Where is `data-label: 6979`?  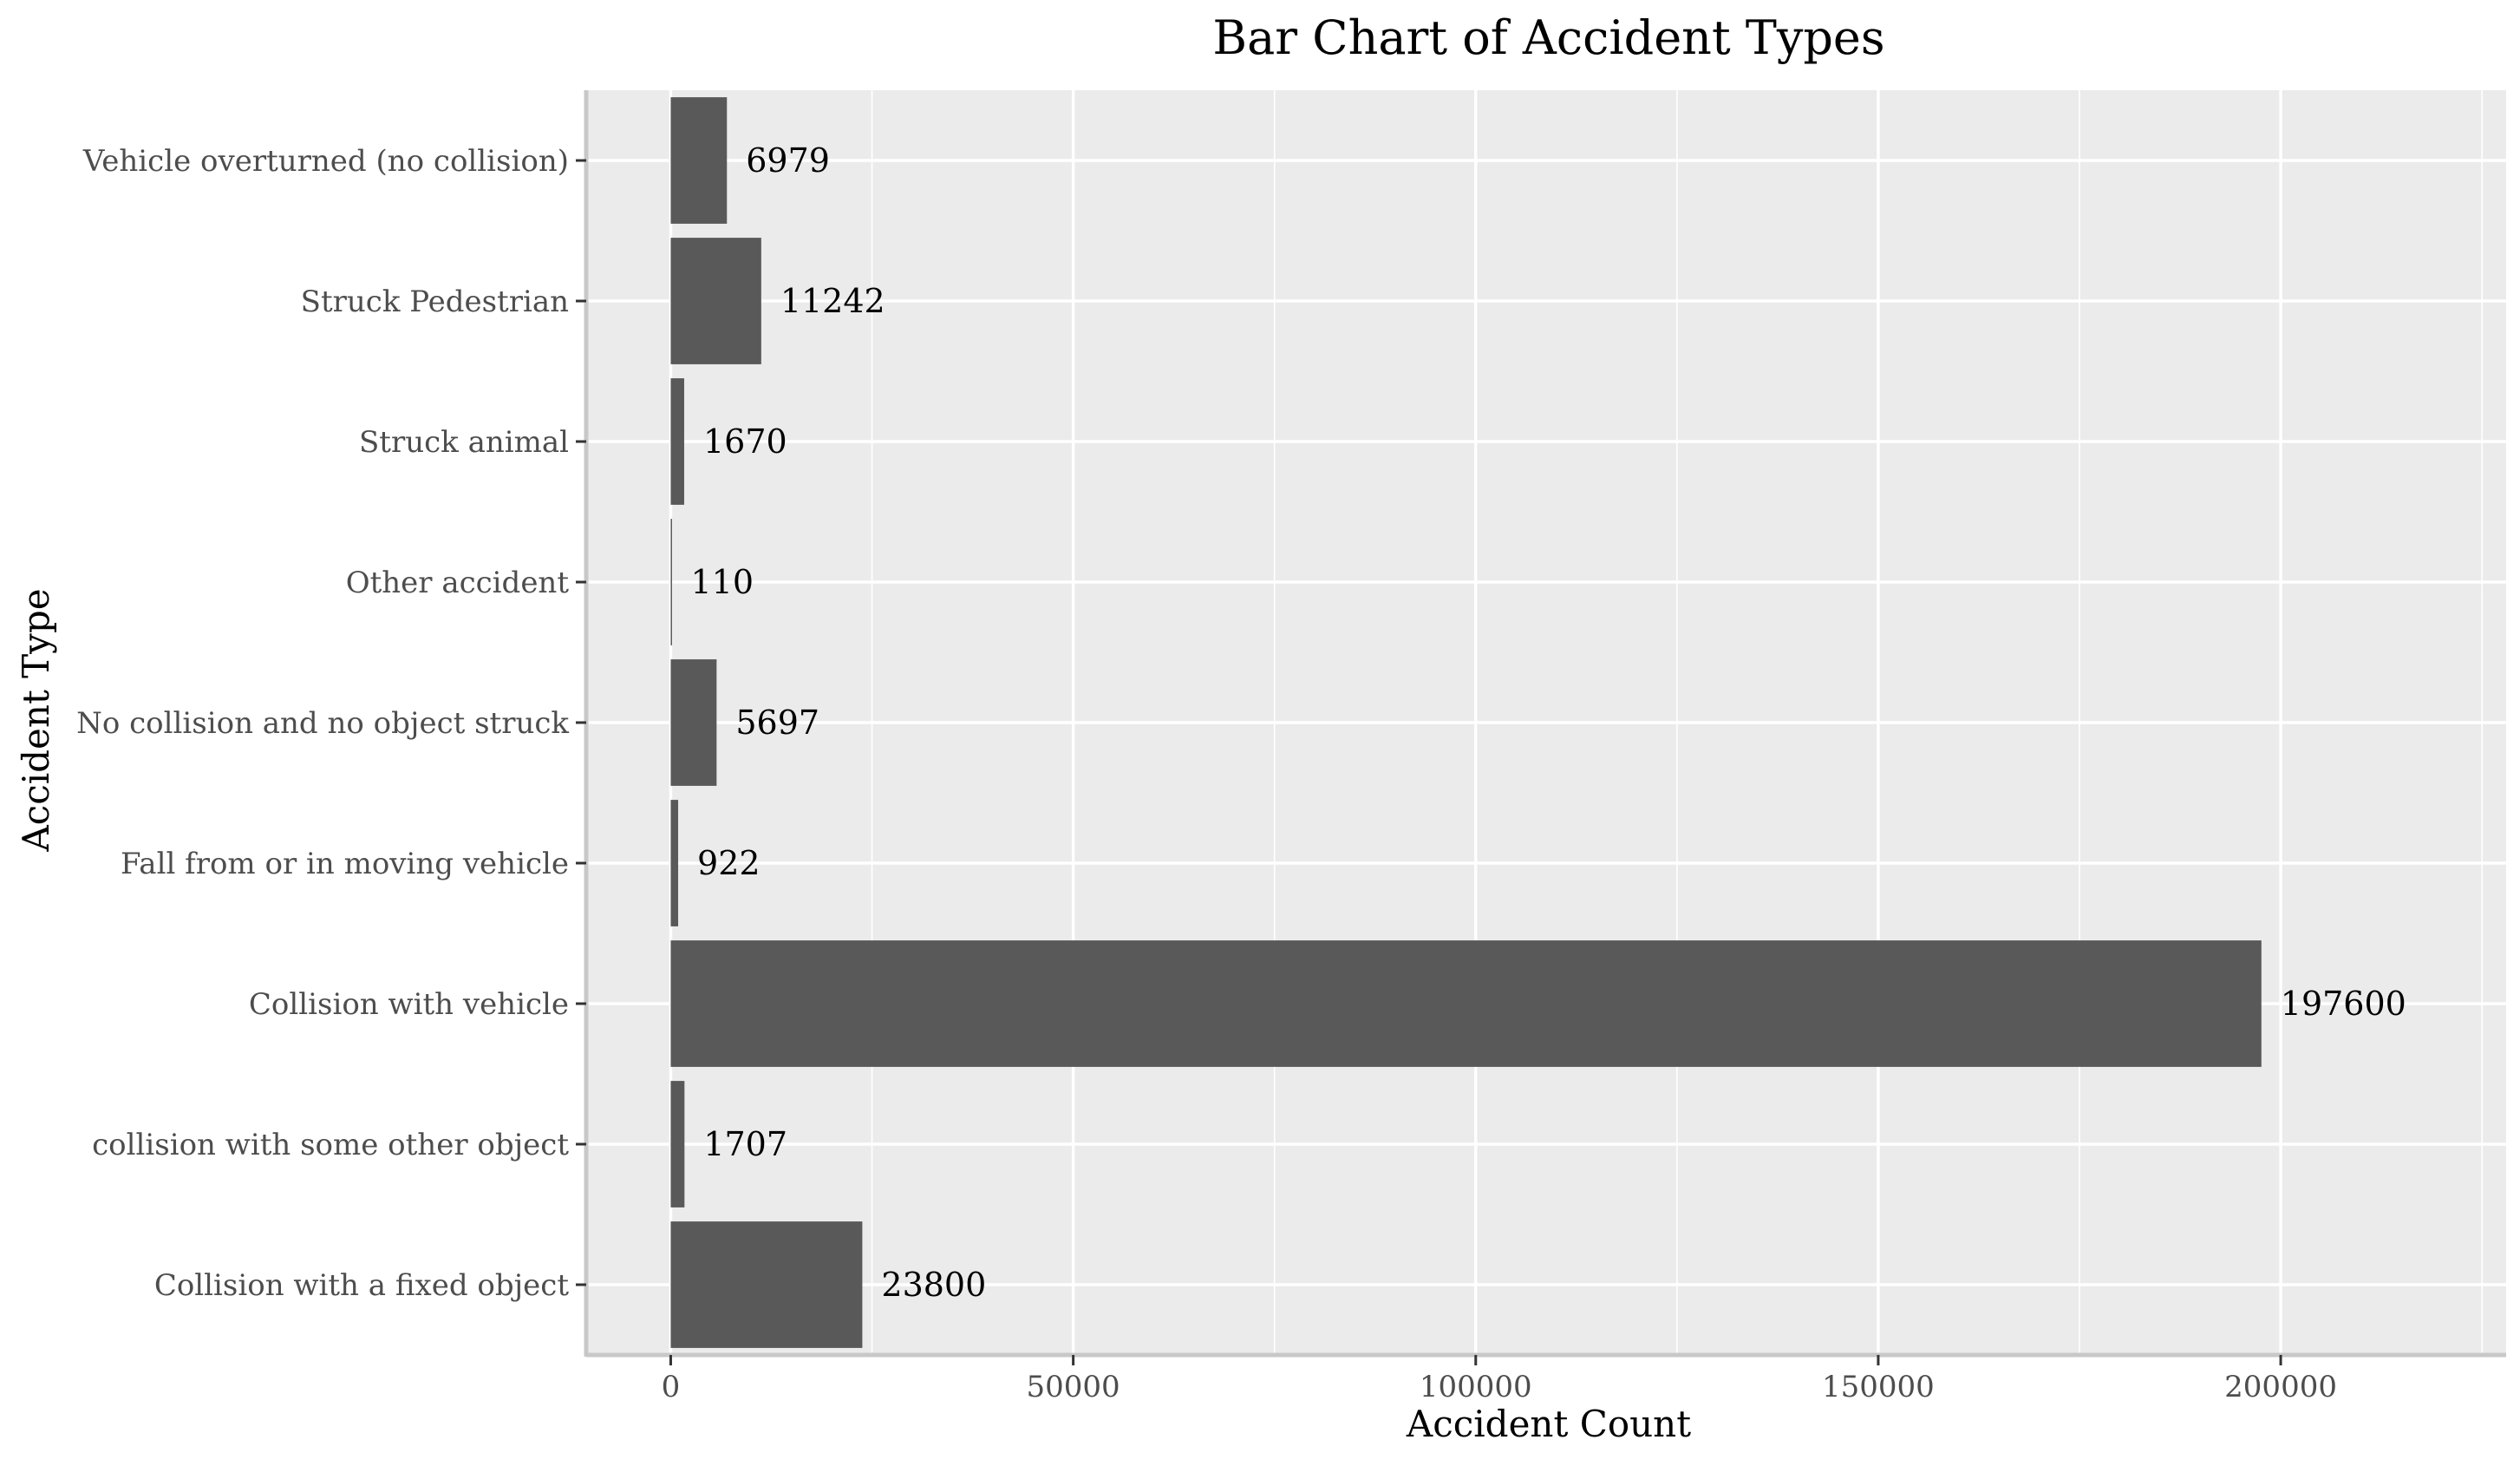 data-label: 6979 is located at coordinates (788, 160).